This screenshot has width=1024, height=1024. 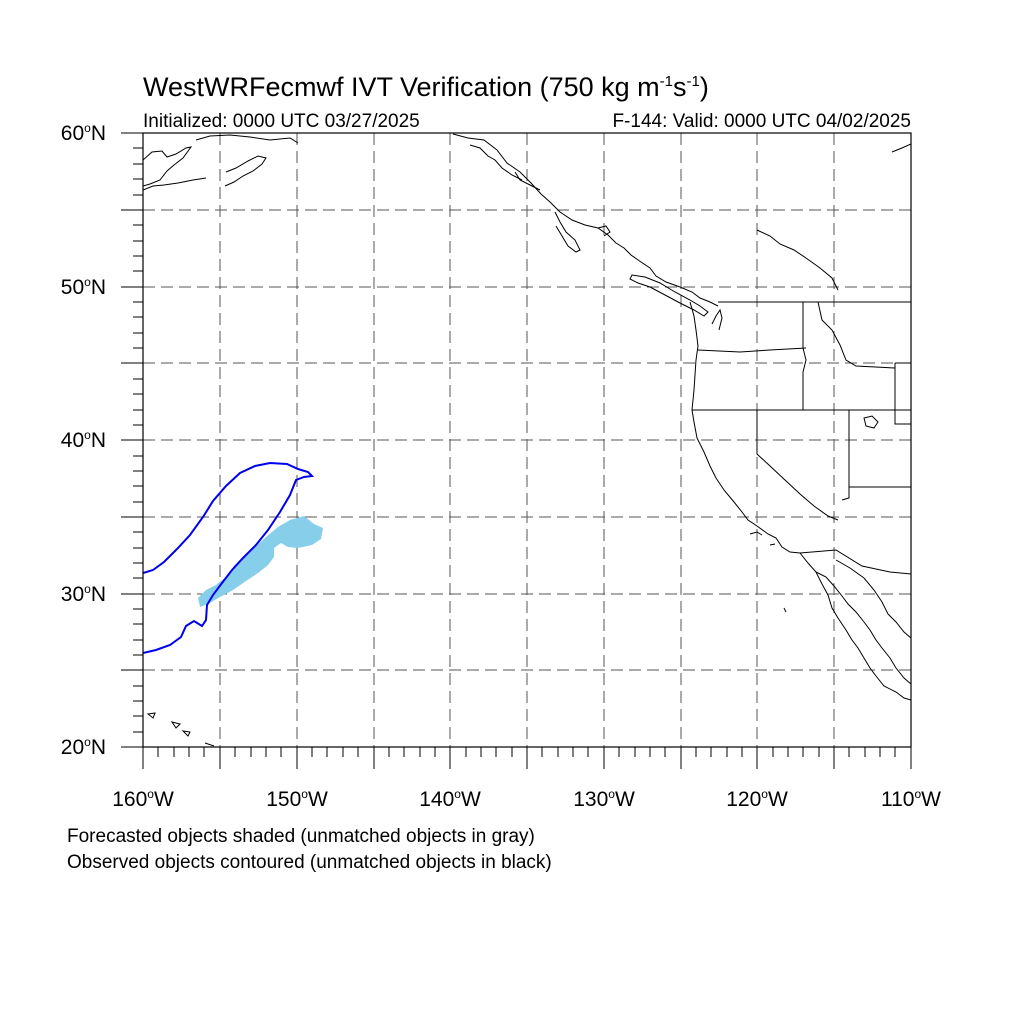 I want to click on lon-label-140w: 140oW, so click(x=450, y=799).